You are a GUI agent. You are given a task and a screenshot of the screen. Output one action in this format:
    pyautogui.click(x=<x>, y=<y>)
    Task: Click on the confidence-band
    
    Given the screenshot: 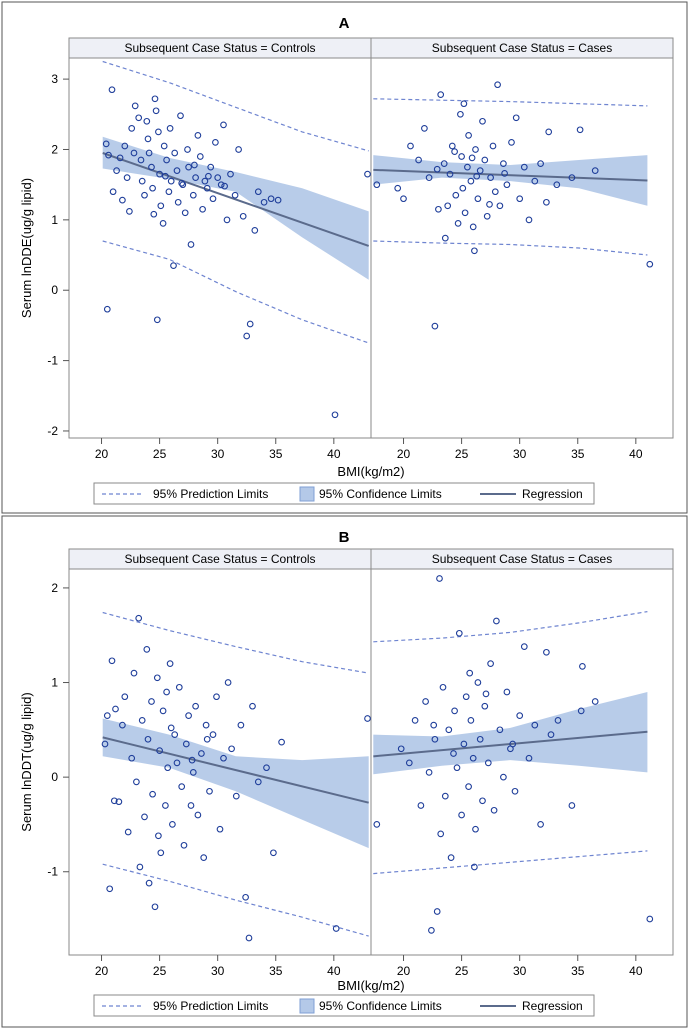 What is the action you would take?
    pyautogui.click(x=235, y=208)
    